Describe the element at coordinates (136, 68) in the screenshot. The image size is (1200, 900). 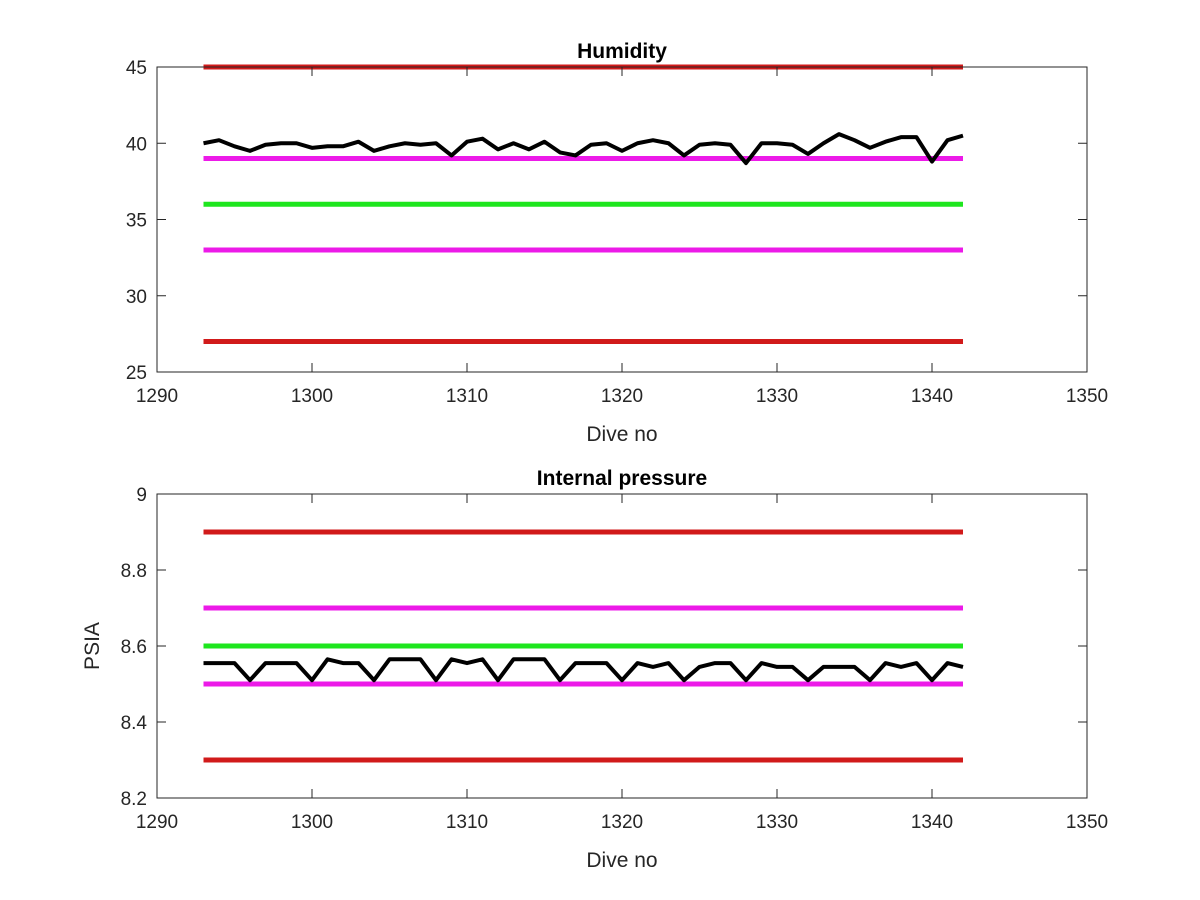
I see `y-tick-label: 45` at that location.